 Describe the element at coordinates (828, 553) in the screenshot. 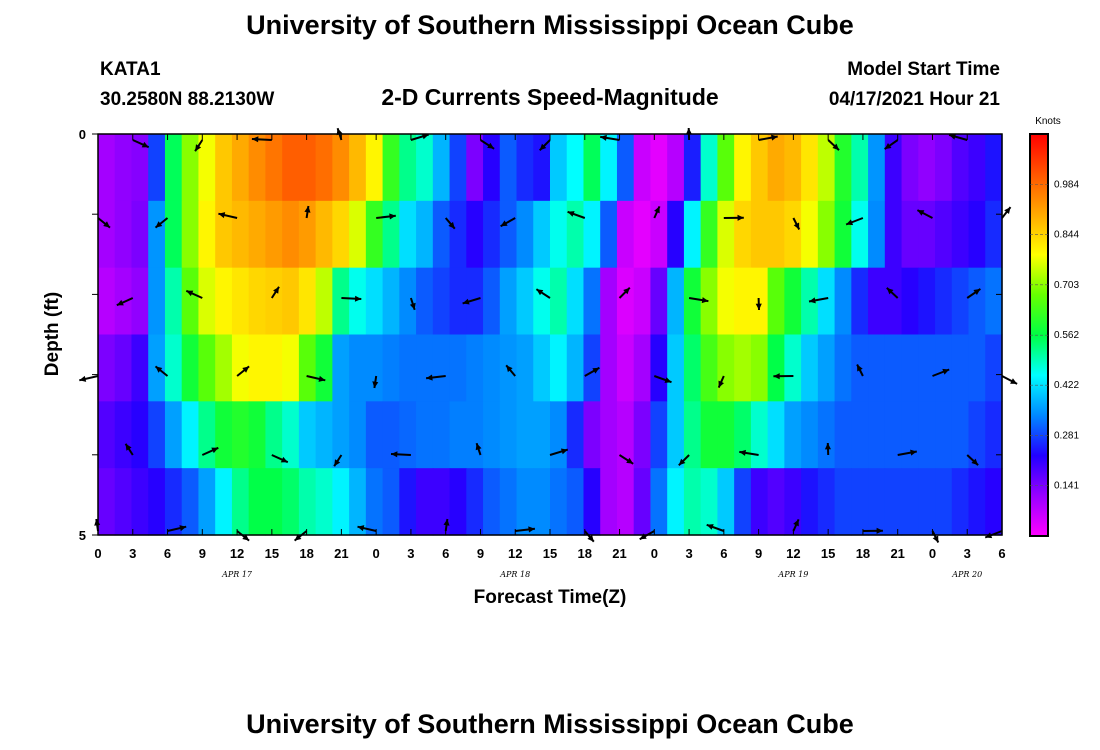

I see `x-tick-label: 15` at that location.